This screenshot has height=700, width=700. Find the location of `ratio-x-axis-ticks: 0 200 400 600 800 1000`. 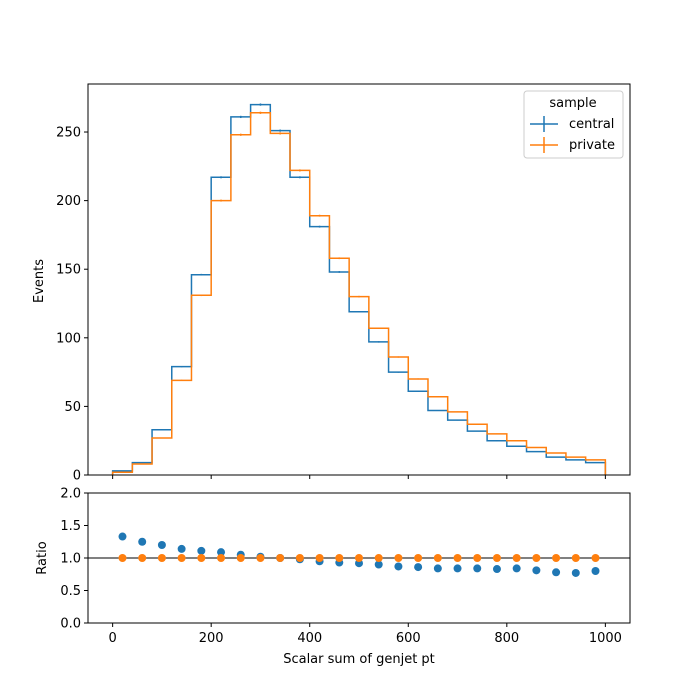

ratio-x-axis-ticks: 0 200 400 600 800 1000 is located at coordinates (365, 634).